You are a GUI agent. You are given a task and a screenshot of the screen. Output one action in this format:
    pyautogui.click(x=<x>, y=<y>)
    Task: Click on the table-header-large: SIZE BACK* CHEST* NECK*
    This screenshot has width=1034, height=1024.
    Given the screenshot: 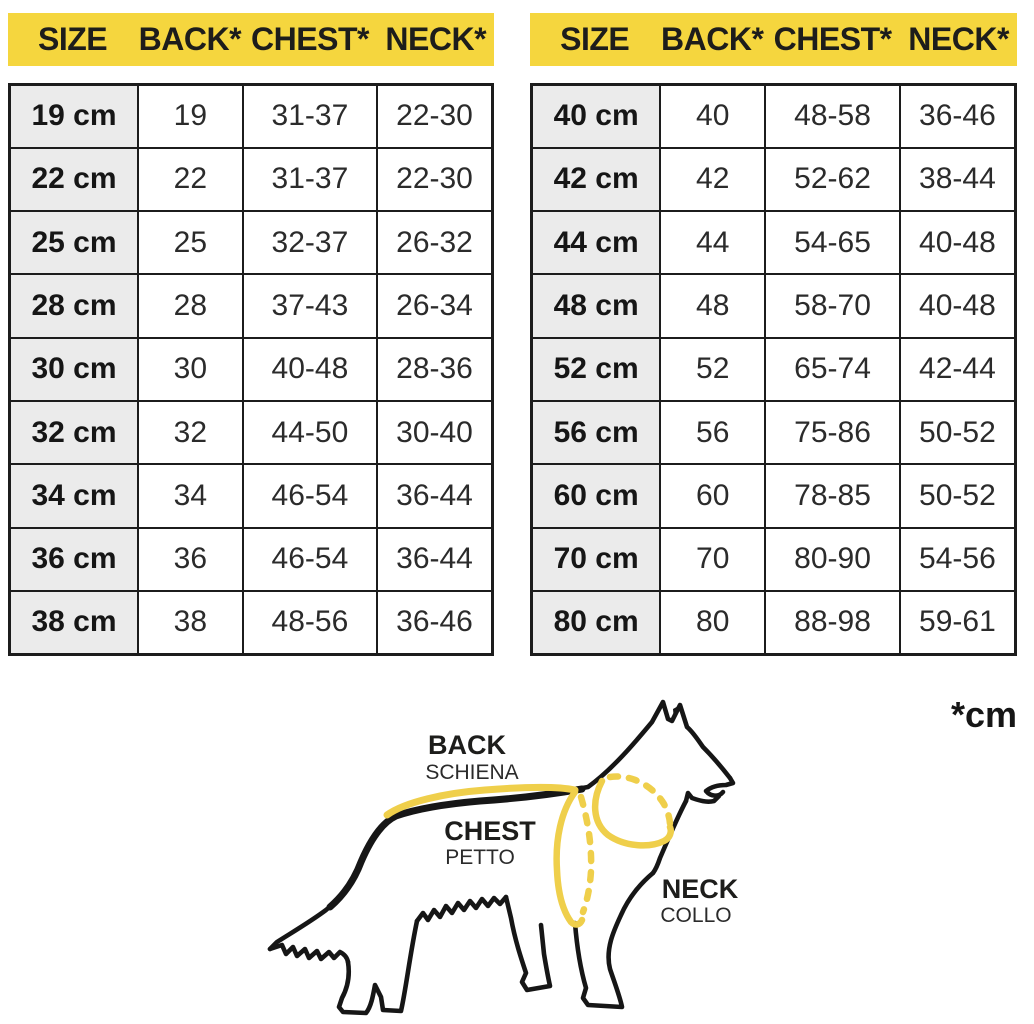 What is the action you would take?
    pyautogui.click(x=773, y=39)
    